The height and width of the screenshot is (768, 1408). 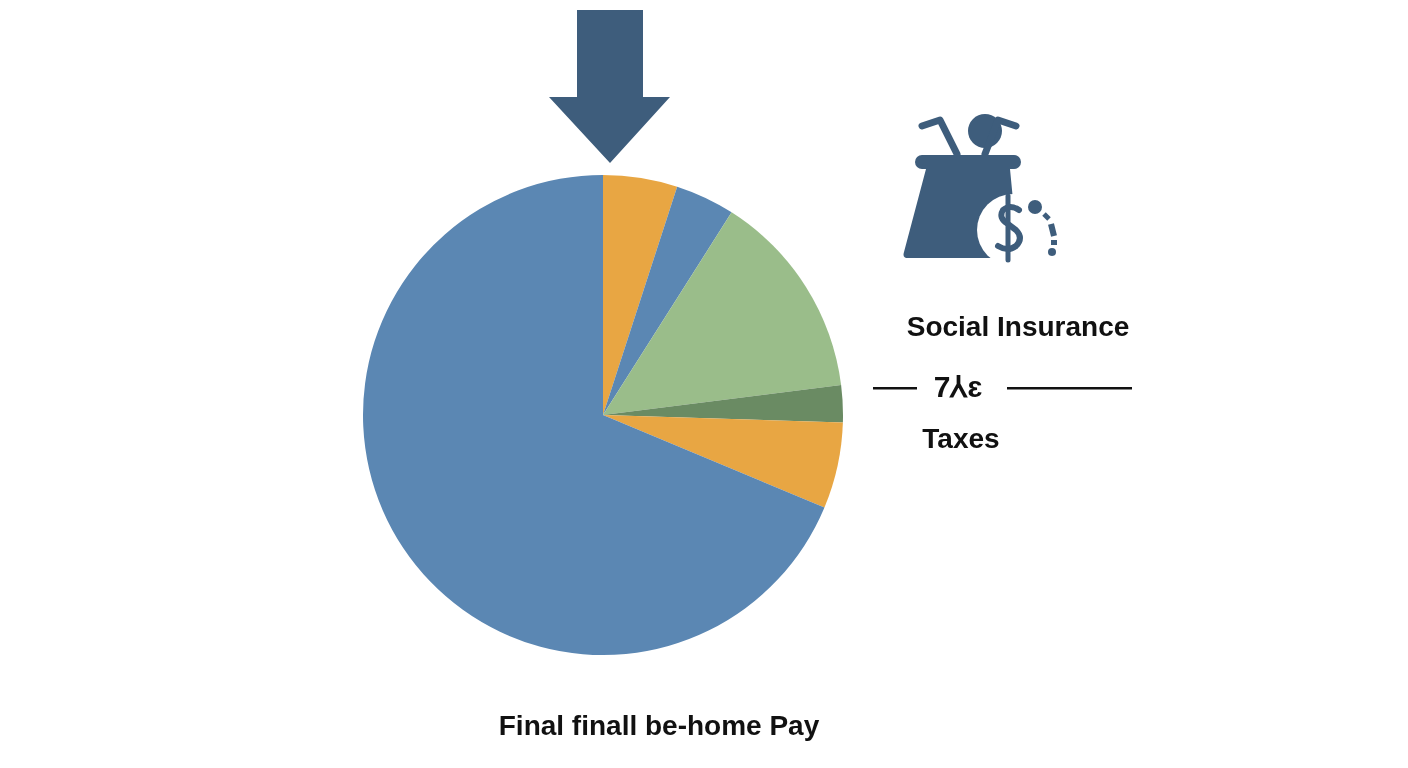 What do you see at coordinates (961, 438) in the screenshot?
I see `text: Taxes` at bounding box center [961, 438].